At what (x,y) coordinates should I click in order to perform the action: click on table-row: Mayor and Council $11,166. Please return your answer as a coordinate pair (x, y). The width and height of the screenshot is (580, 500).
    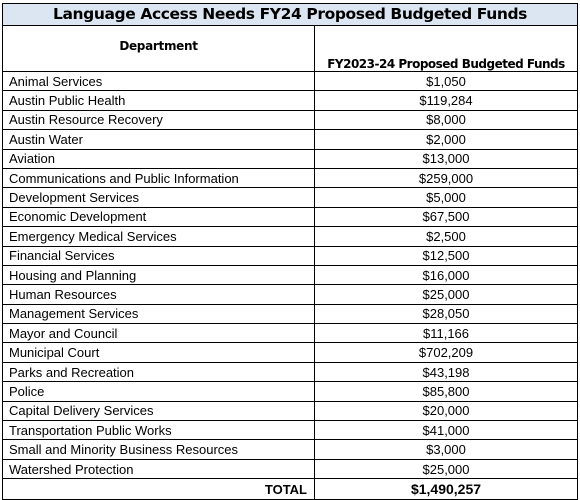
    Looking at the image, I should click on (290, 333).